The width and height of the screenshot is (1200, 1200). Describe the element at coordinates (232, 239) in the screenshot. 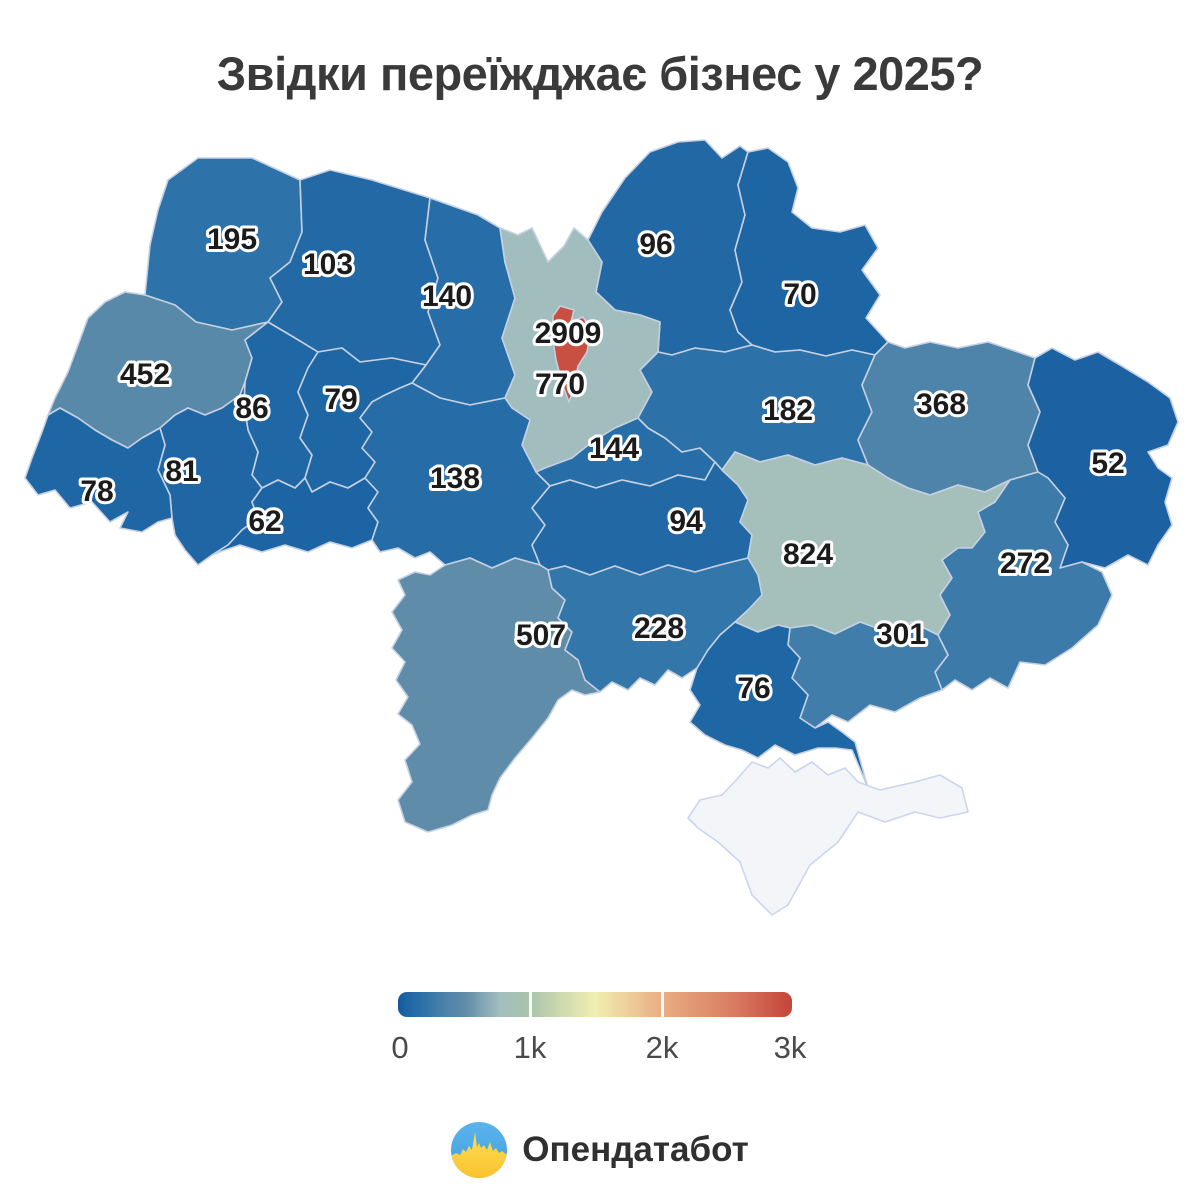

I see `region-value-label-volyn: 195` at that location.